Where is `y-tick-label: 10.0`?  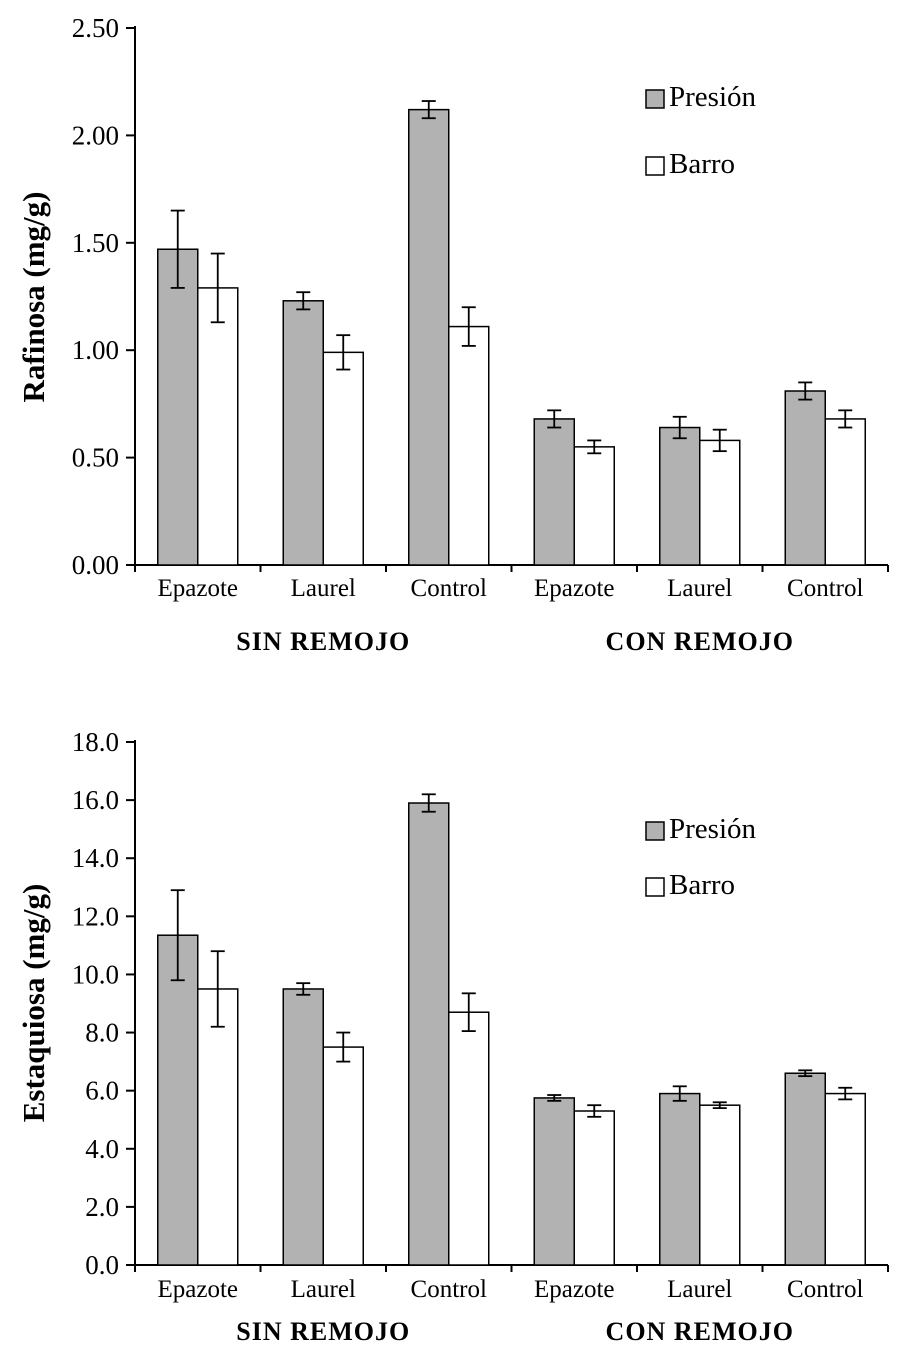
y-tick-label: 10.0 is located at coordinates (95, 974).